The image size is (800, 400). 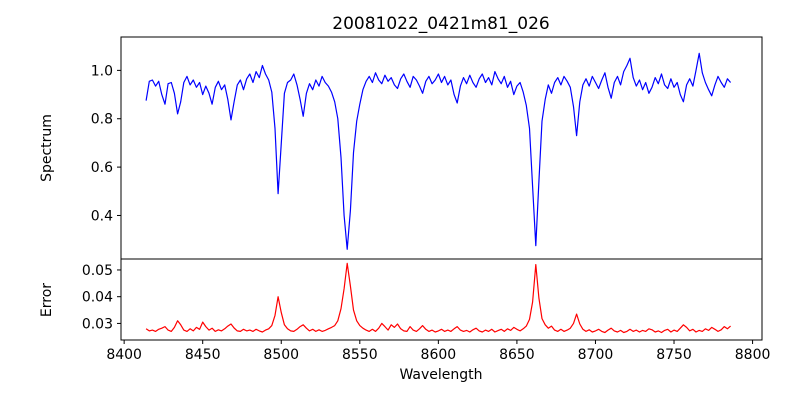 What do you see at coordinates (47, 300) in the screenshot?
I see `y-axis-label-error: Error` at bounding box center [47, 300].